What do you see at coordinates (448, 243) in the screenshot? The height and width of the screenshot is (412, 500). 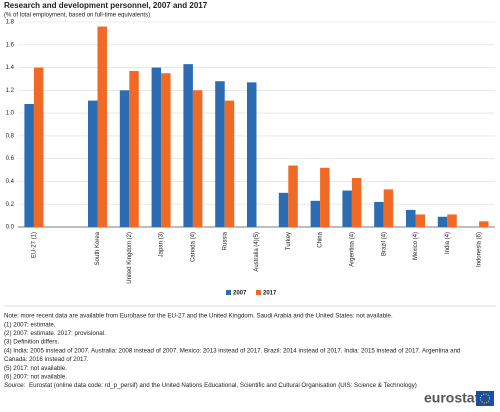 I see `x-tick-label: India (4)` at bounding box center [448, 243].